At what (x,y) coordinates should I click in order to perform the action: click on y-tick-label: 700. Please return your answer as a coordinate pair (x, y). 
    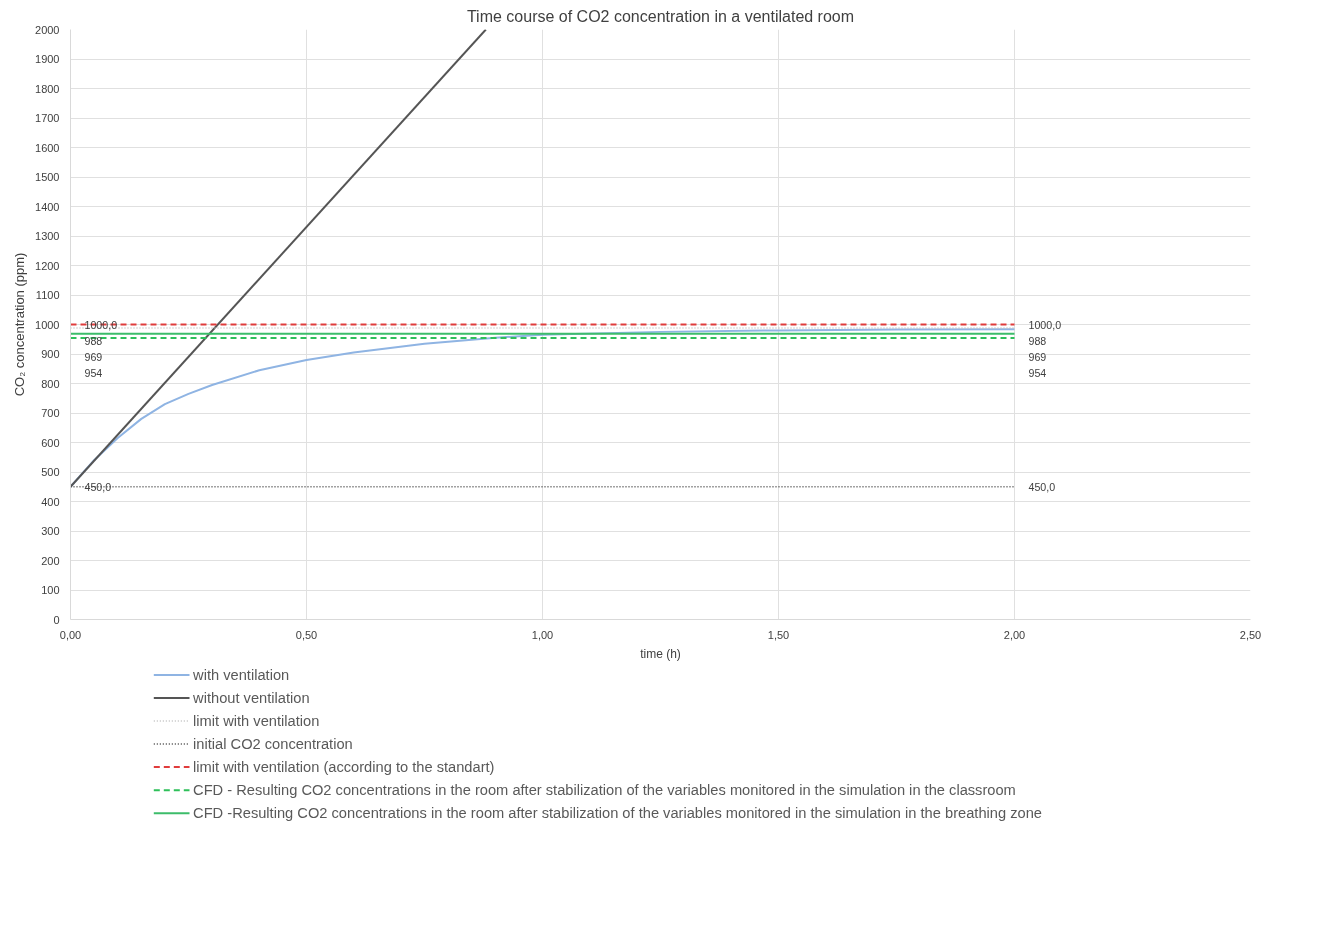
    Looking at the image, I should click on (50, 413).